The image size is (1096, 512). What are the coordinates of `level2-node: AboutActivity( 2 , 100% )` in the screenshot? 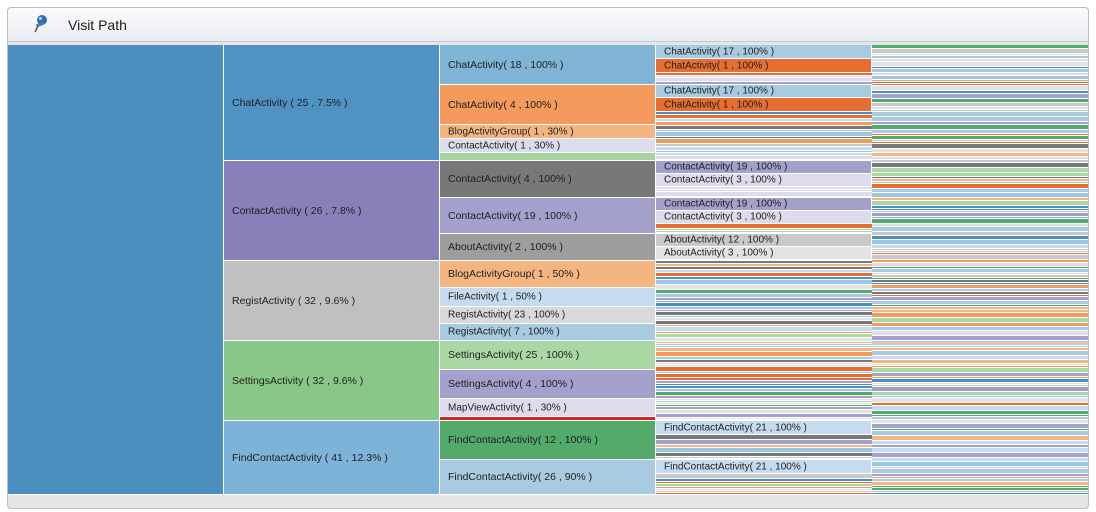 It's located at (548, 247).